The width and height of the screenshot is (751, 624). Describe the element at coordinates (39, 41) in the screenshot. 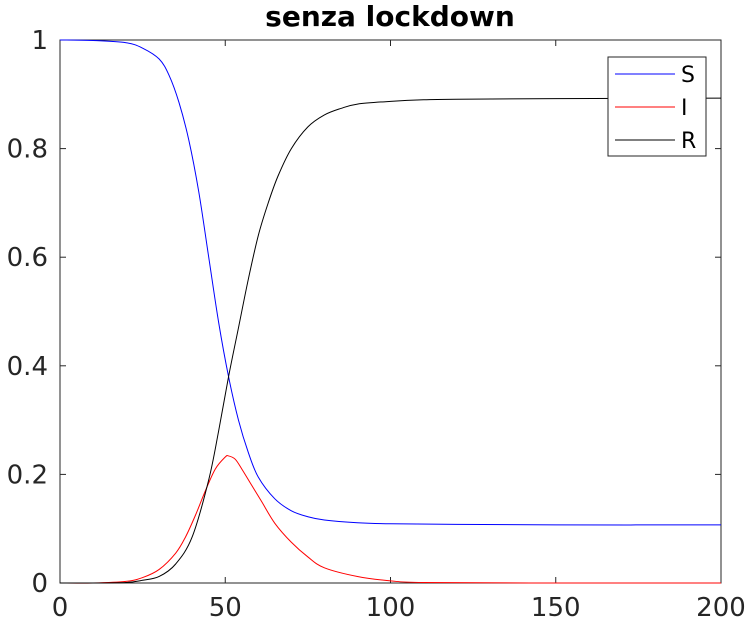

I see `y-tick-label: 1` at that location.